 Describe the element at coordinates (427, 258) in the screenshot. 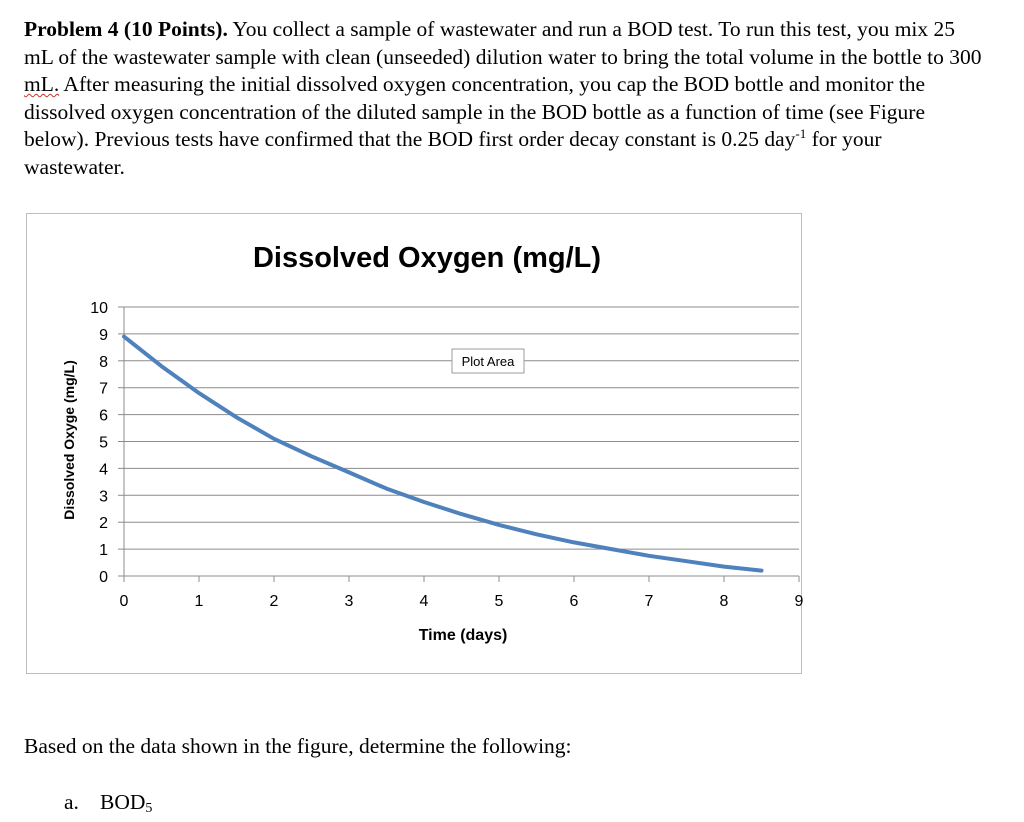

I see `chart-title: Dissolved Oxygen (mg/L)` at that location.